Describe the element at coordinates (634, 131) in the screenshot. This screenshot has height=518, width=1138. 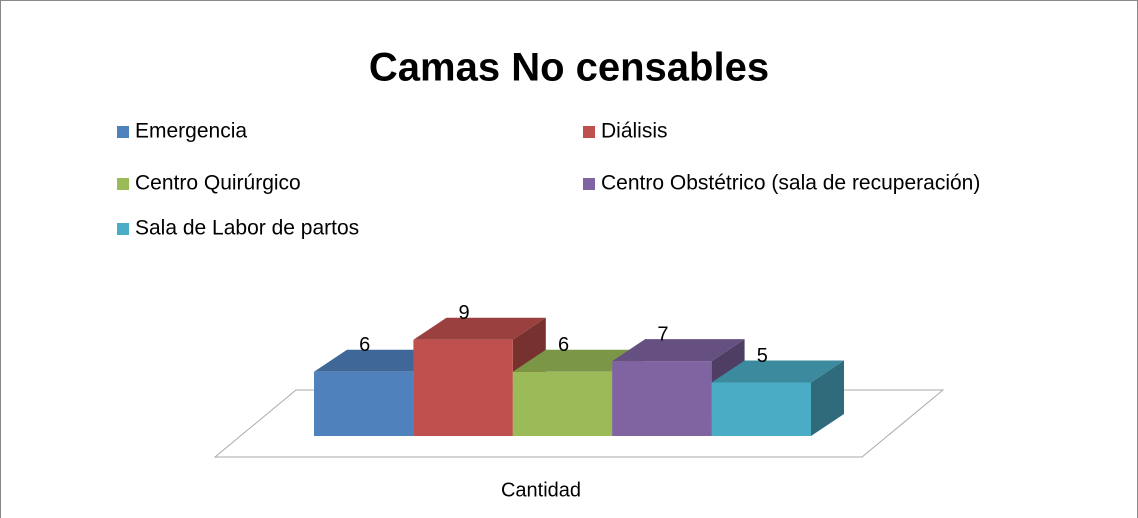
I see `legend-label: Diálisis` at that location.